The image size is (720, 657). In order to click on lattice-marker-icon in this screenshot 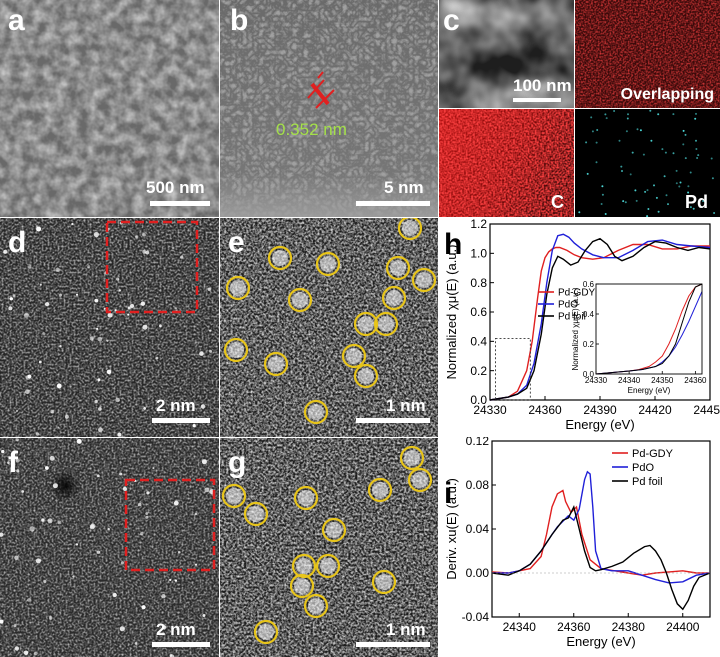, I will do `click(321, 90)`.